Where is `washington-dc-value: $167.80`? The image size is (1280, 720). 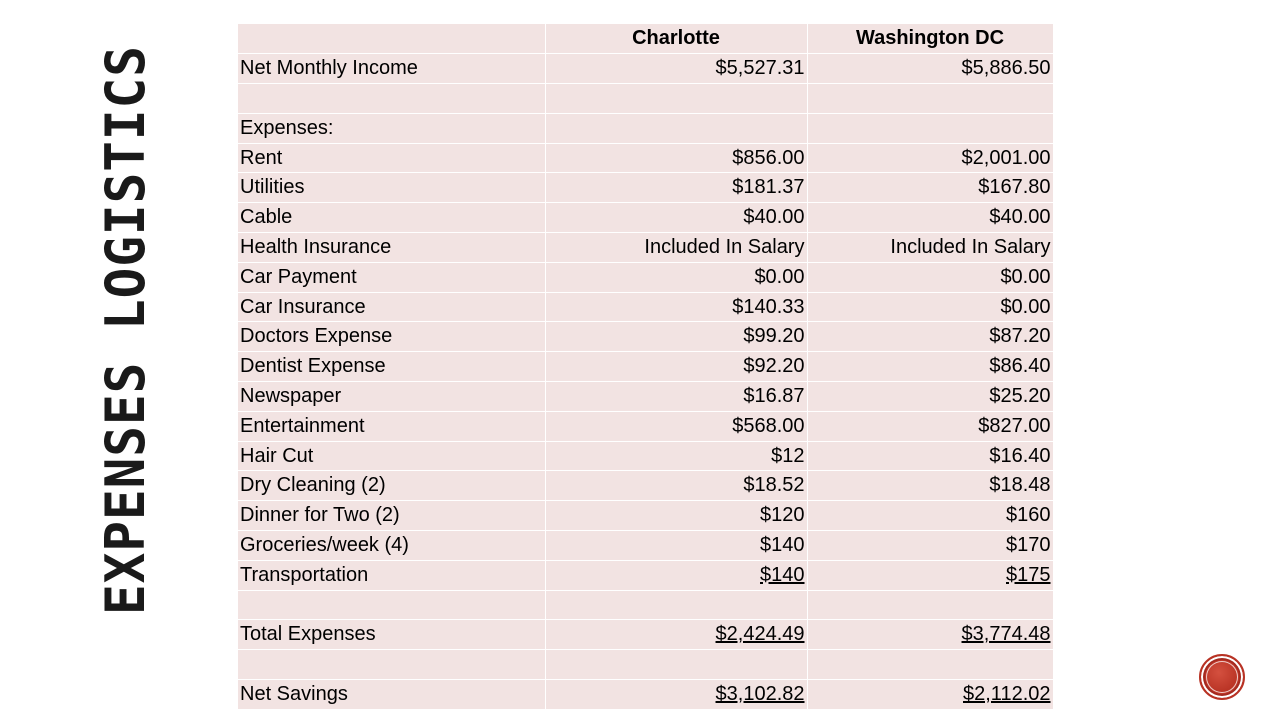
washington-dc-value: $167.80 is located at coordinates (930, 188).